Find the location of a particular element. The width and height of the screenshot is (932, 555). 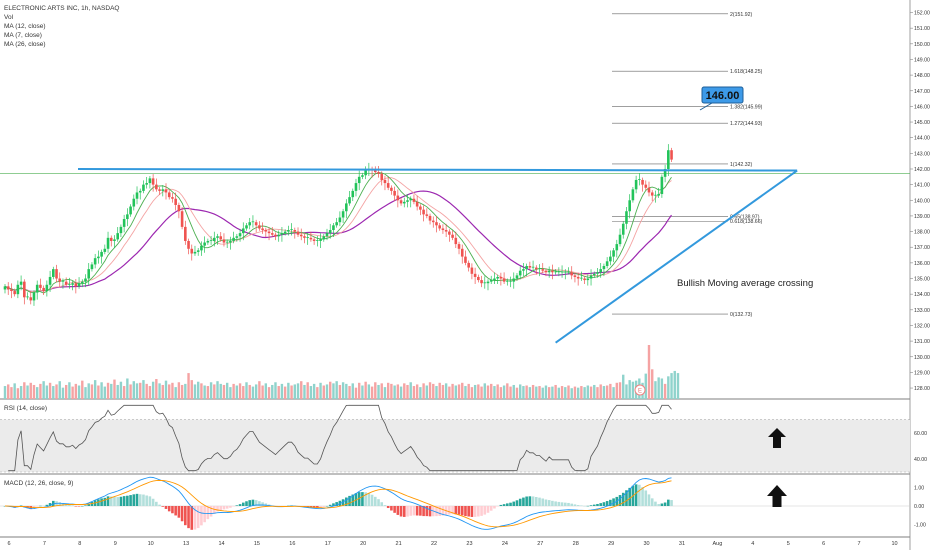

rsi-line is located at coordinates (340, 438).